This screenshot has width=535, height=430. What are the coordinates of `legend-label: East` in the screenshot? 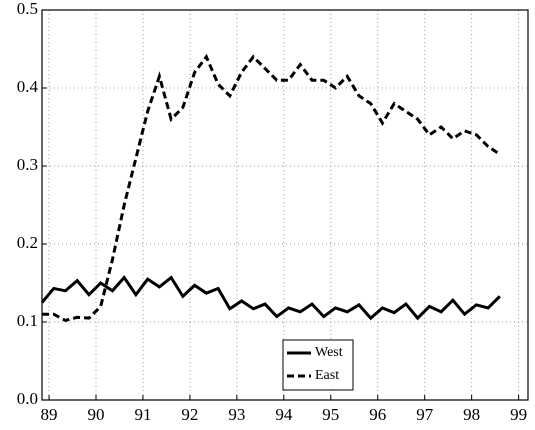 It's located at (327, 375).